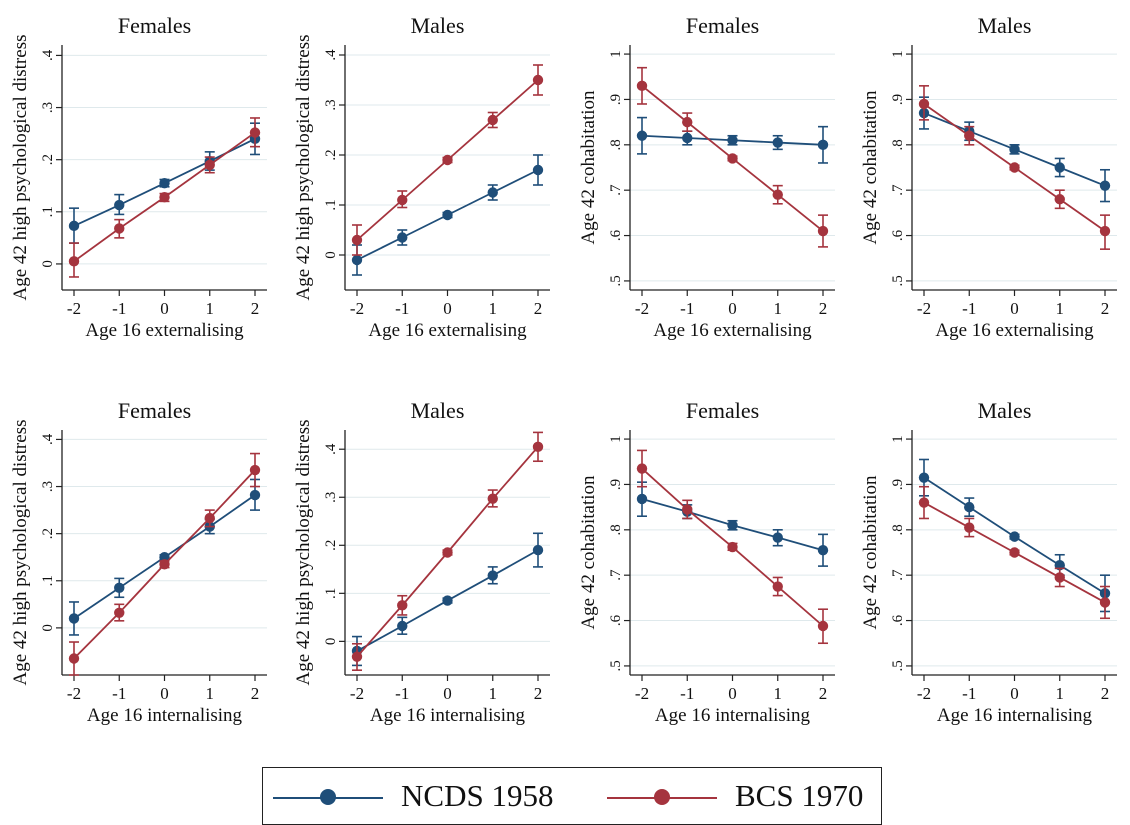  What do you see at coordinates (898, 54) in the screenshot?
I see `panel-4-y-tick-label-5: 1` at bounding box center [898, 54].